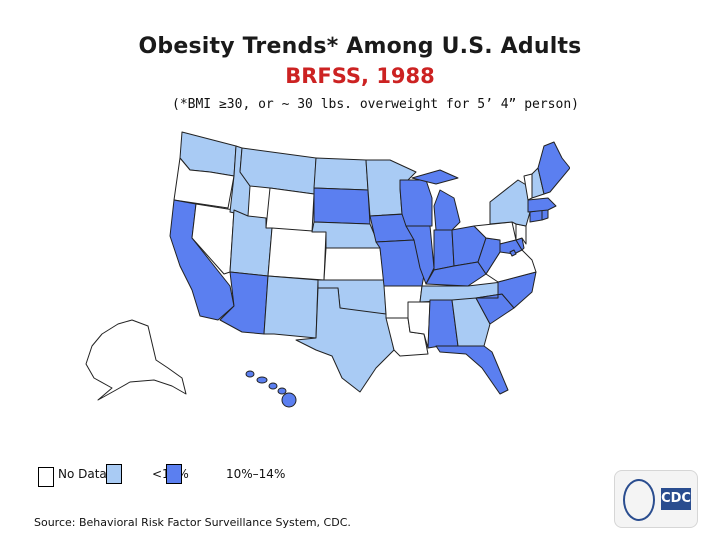 The height and width of the screenshot is (540, 720). I want to click on state-NM, so click(291, 307).